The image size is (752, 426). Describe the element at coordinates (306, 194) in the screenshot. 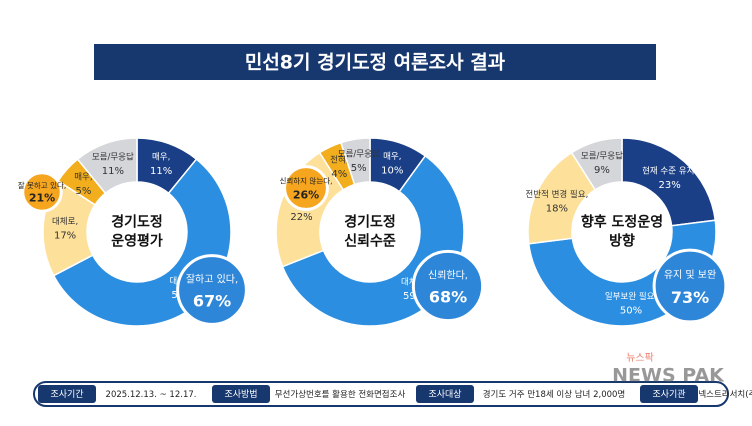

I see `summary-value: 26%` at that location.